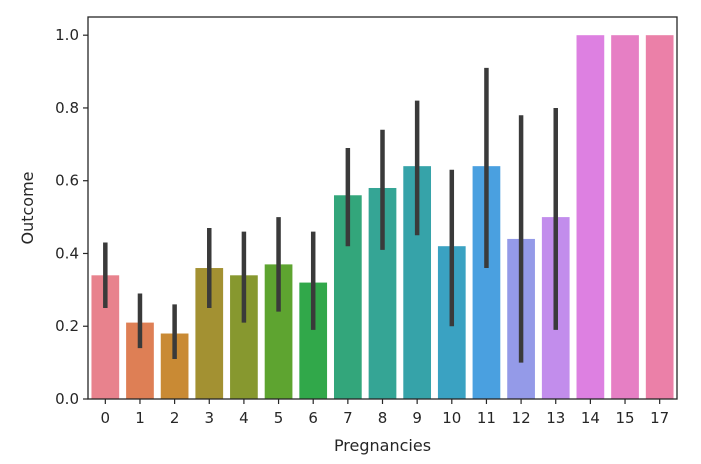 The image size is (701, 464). What do you see at coordinates (67, 108) in the screenshot?
I see `y-tick-label: 0.8` at bounding box center [67, 108].